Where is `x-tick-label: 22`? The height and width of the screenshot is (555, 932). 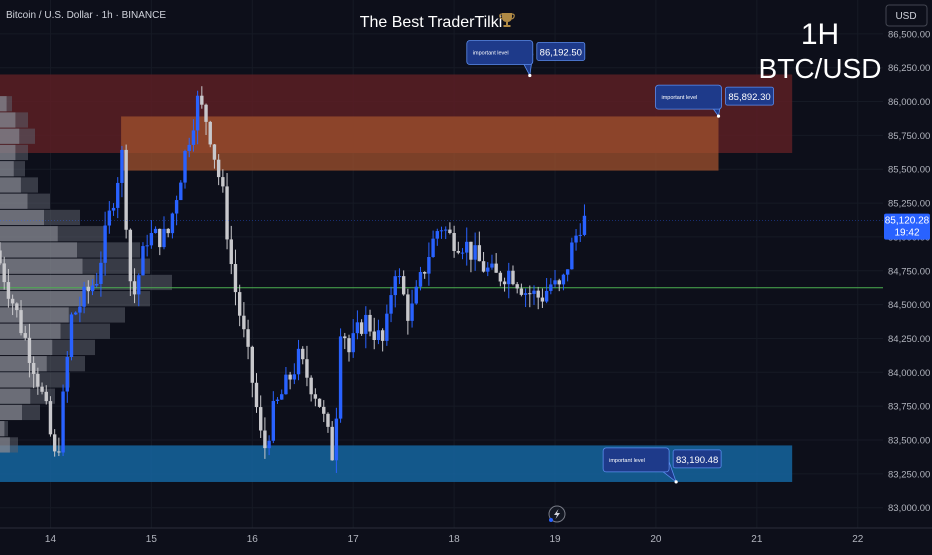
x-tick-label: 22 is located at coordinates (858, 539).